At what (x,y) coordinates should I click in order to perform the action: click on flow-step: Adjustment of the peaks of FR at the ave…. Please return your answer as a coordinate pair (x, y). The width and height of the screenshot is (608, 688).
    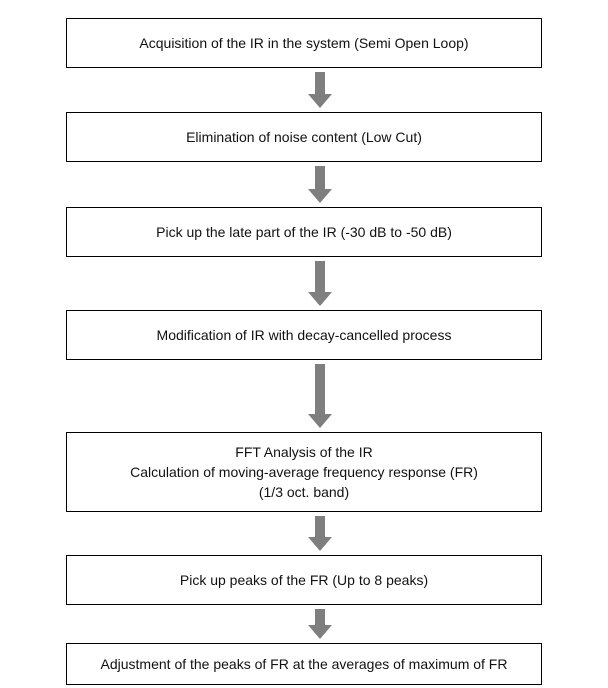
    Looking at the image, I should click on (304, 664).